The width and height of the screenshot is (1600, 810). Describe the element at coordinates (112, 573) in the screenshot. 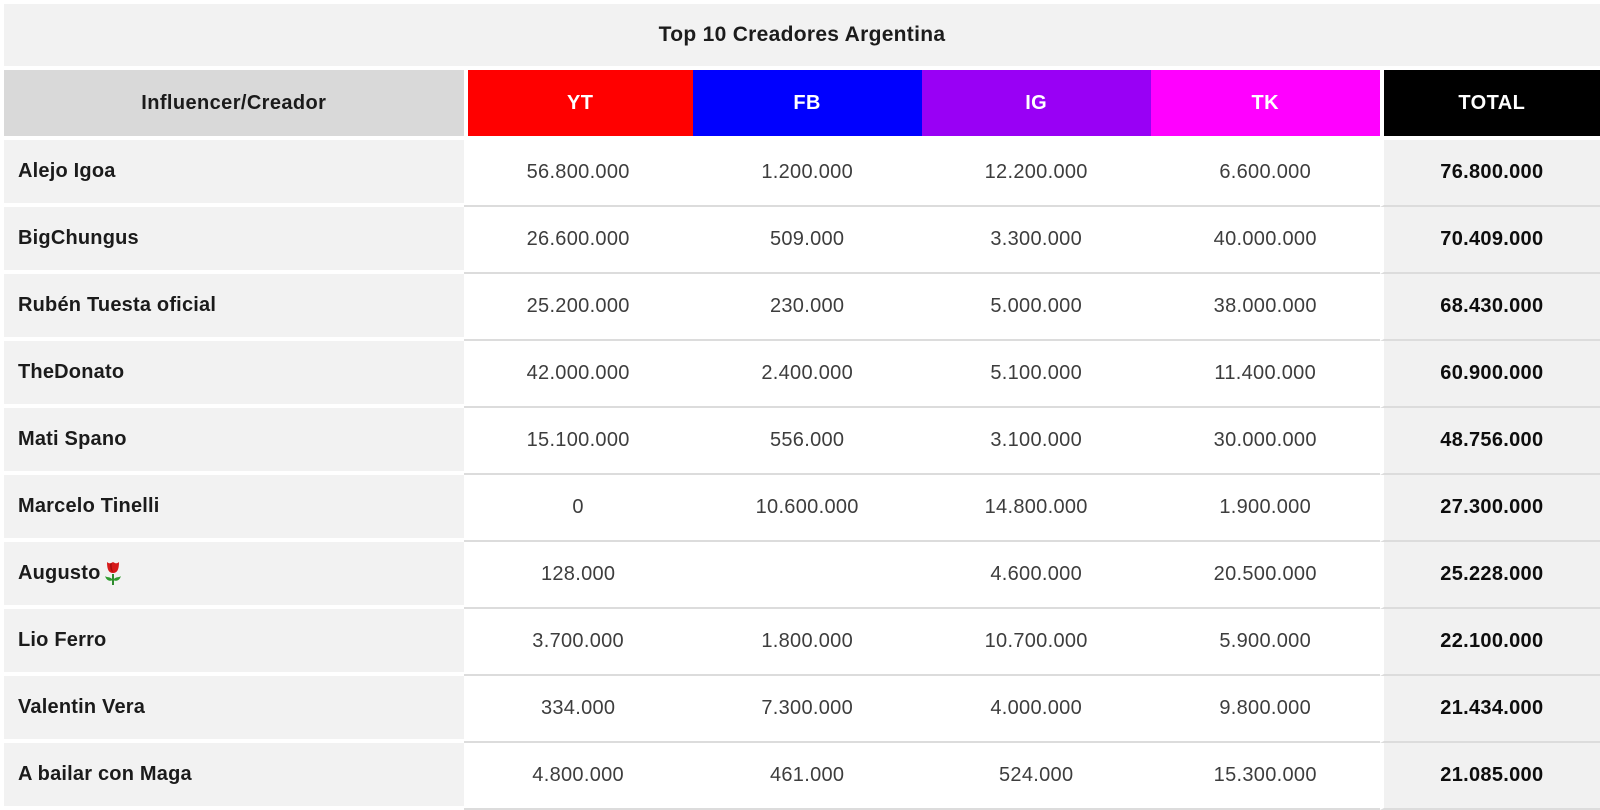

I see `rose-emoji-icon` at that location.